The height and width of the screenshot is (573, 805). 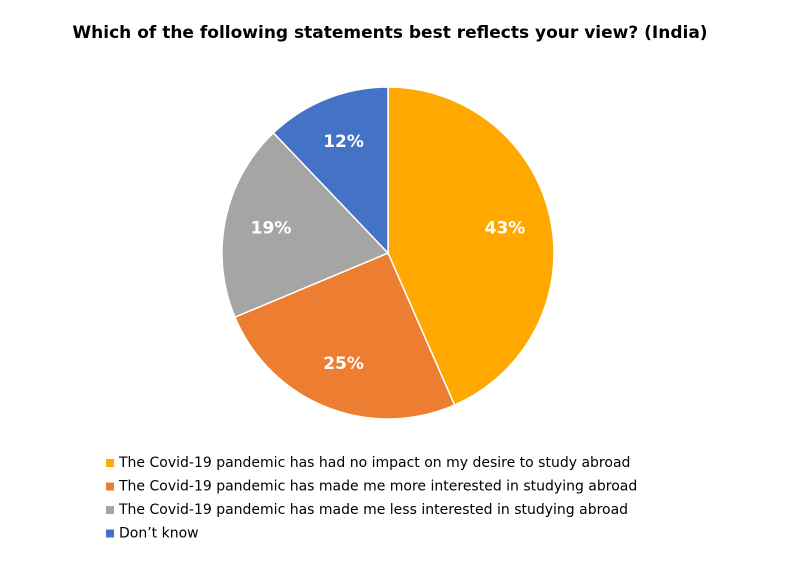 I want to click on slice-label: 19%, so click(x=271, y=229).